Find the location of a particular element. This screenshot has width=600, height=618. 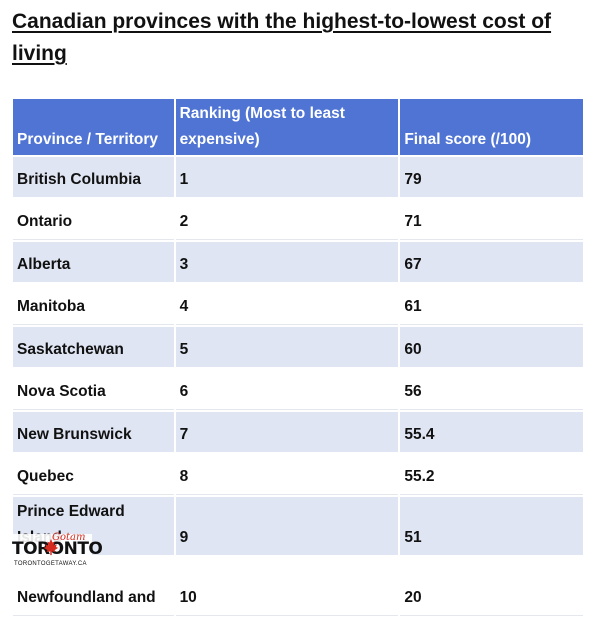

cell-rank: 4 is located at coordinates (287, 304).